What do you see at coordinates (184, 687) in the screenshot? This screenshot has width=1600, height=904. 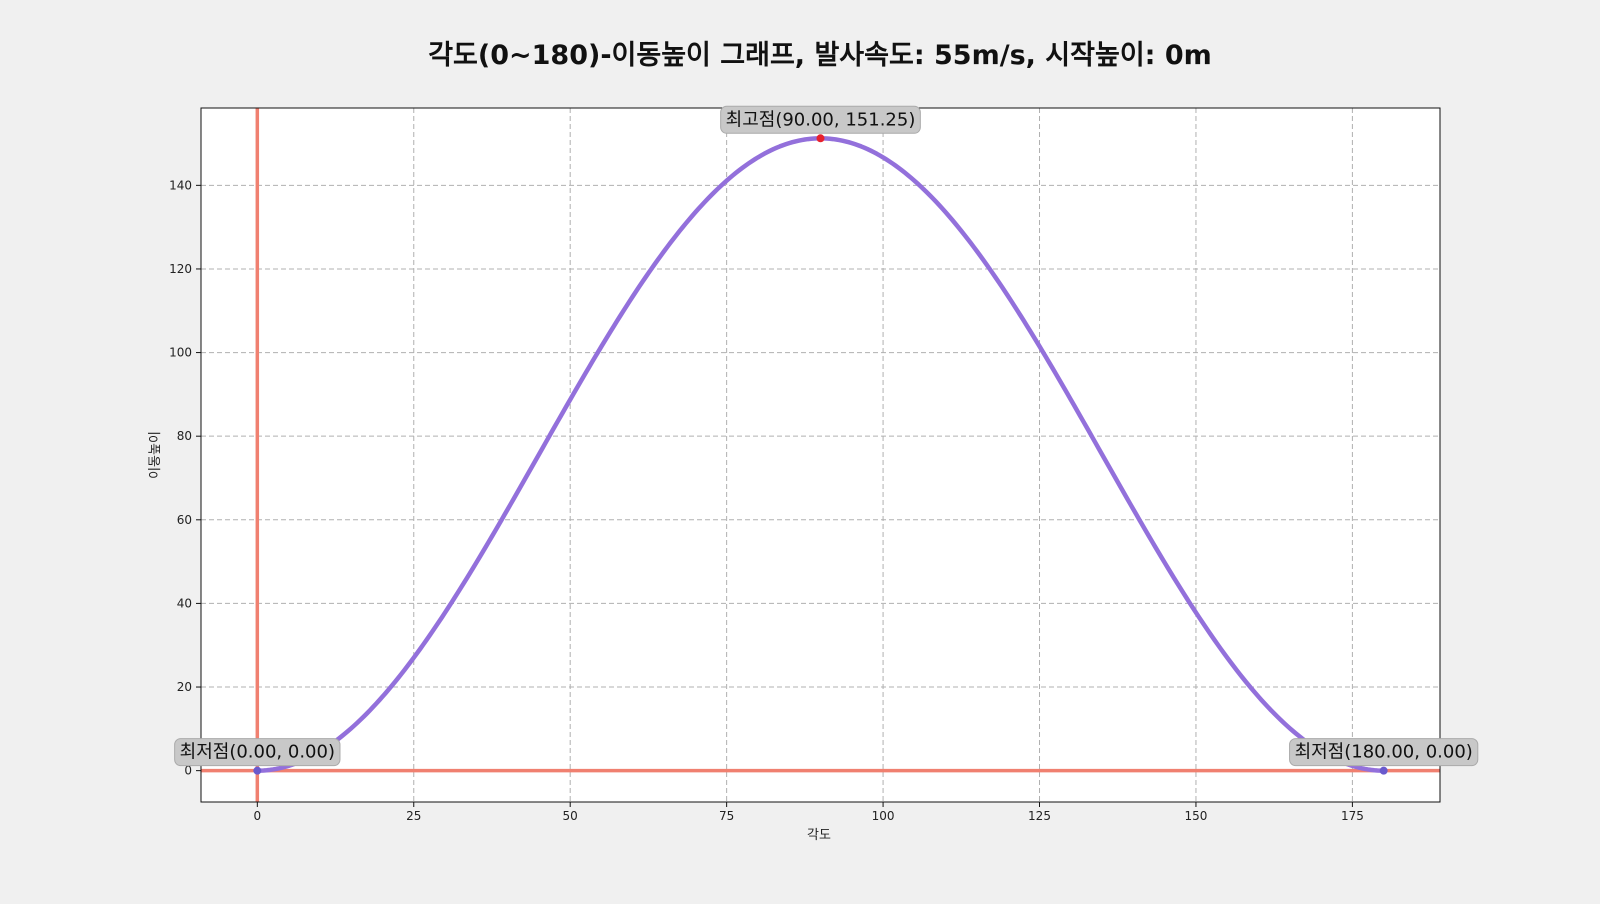 I see `y-tick-label: 20` at bounding box center [184, 687].